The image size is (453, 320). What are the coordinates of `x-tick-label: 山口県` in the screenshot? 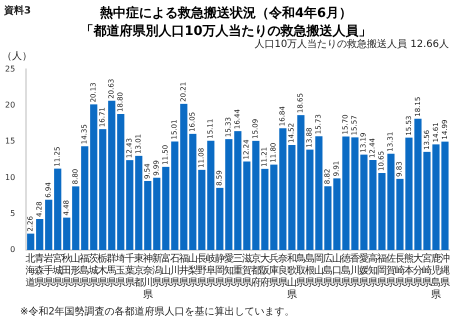 It's located at (337, 270).